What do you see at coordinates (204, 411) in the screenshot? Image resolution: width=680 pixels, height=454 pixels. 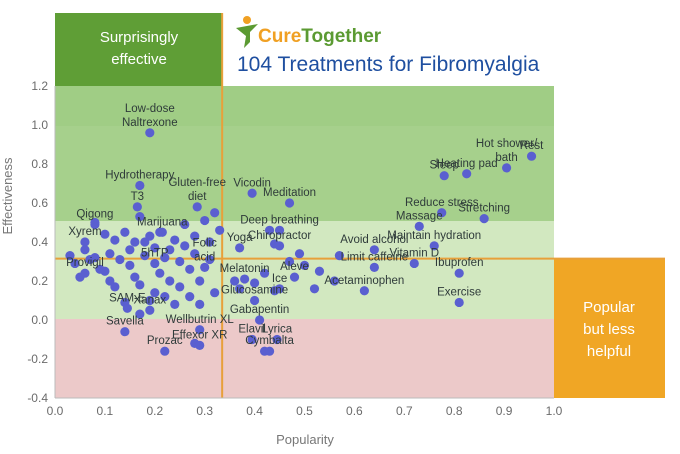 I see `x-tick-label: 0.3` at bounding box center [204, 411].